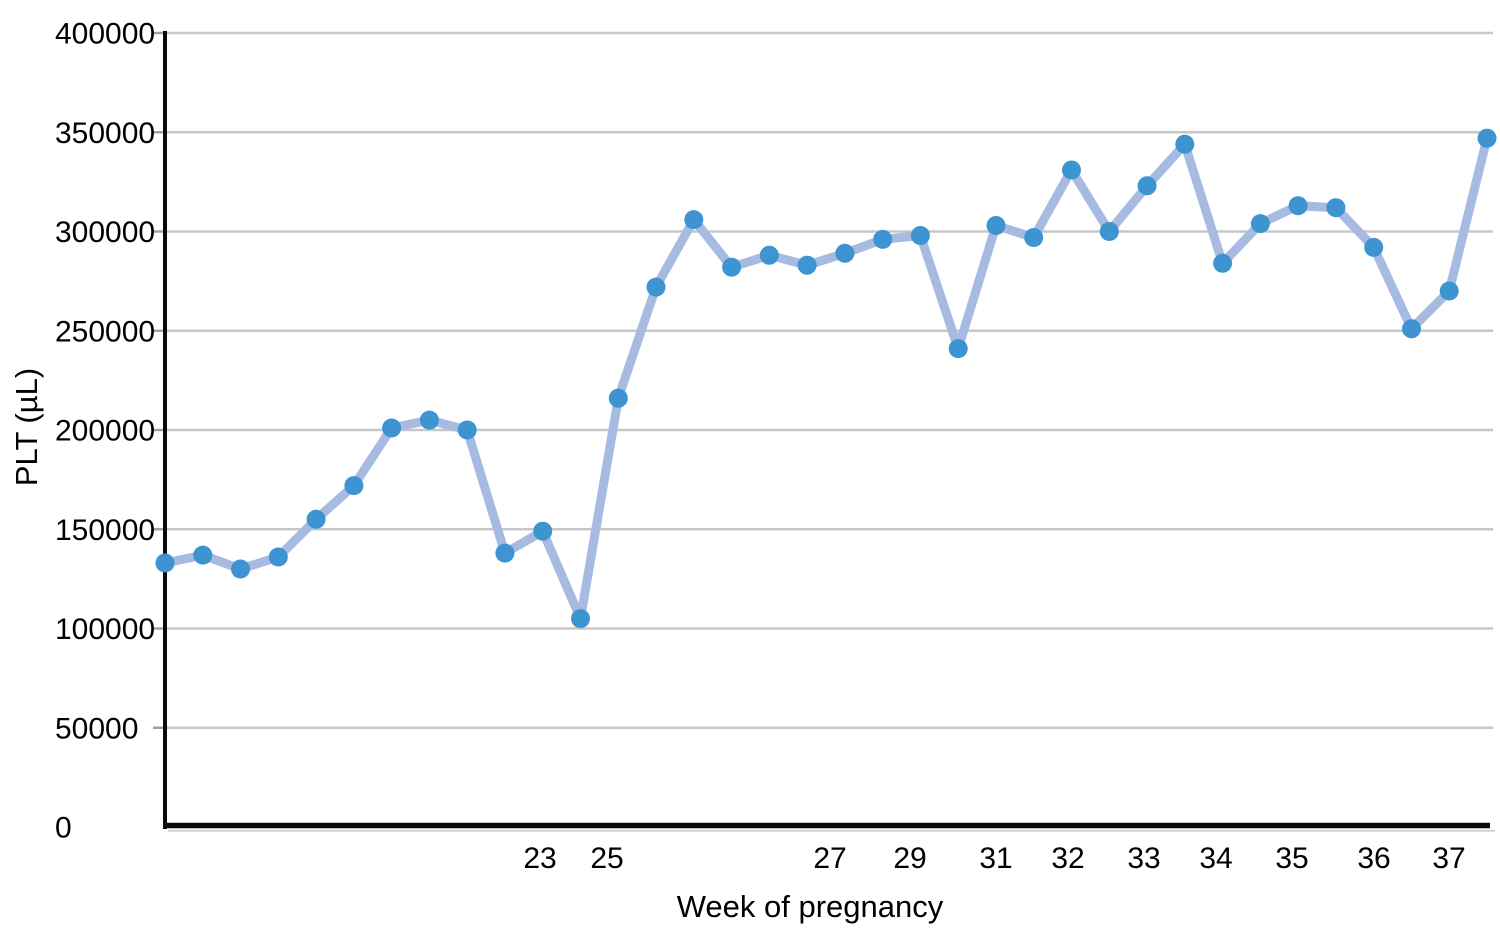 The height and width of the screenshot is (936, 1500). What do you see at coordinates (810, 906) in the screenshot?
I see `x-axis-title: Week of pregnancy` at bounding box center [810, 906].